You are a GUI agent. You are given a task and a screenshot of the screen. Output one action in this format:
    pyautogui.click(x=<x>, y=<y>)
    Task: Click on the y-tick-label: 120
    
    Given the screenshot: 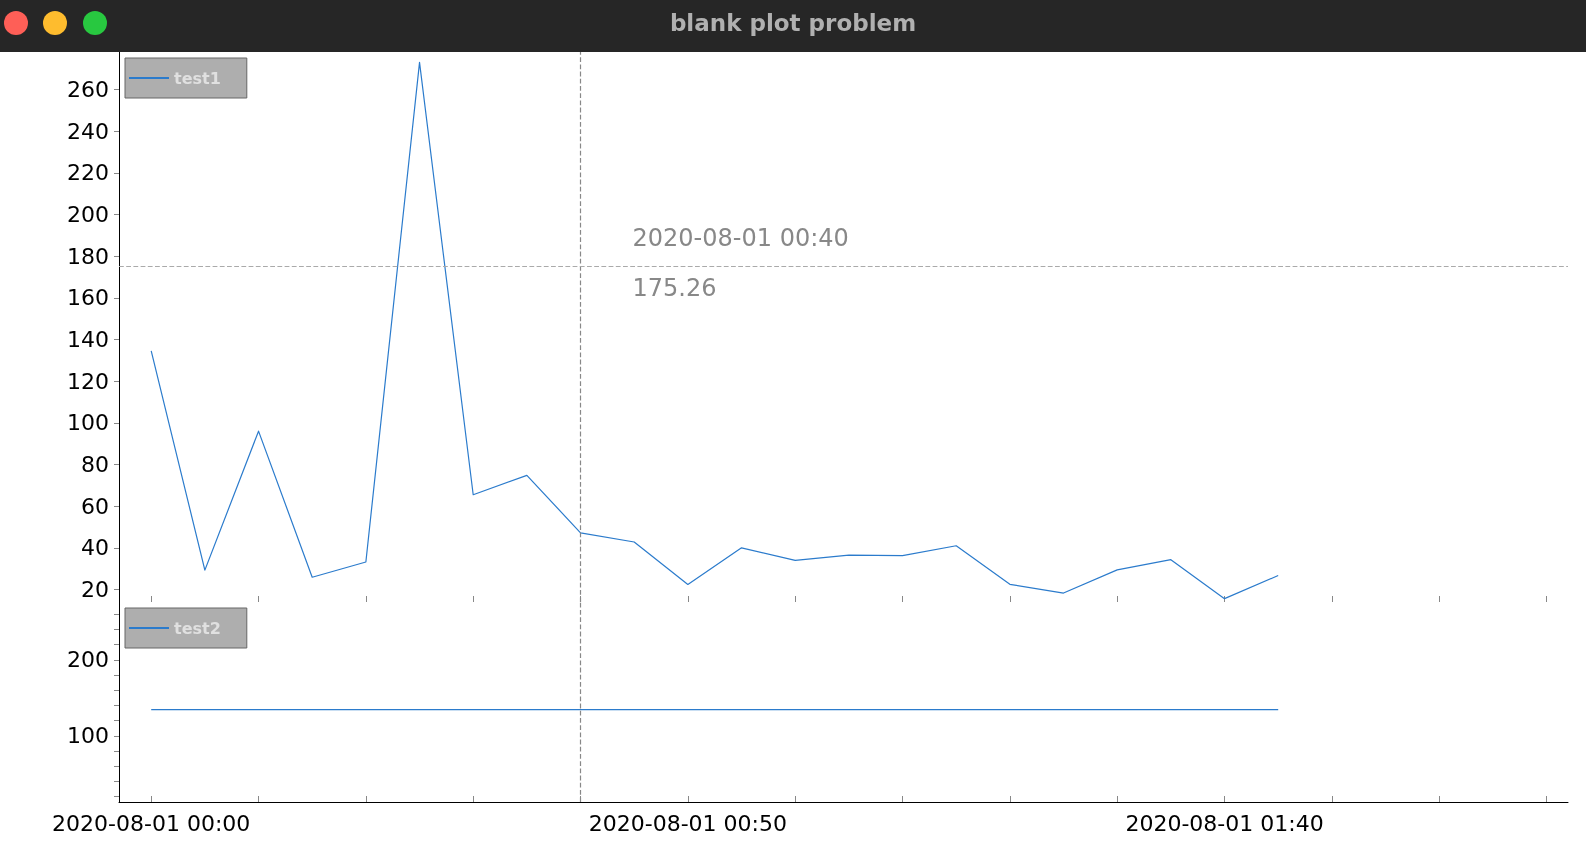 What is the action you would take?
    pyautogui.click(x=88, y=381)
    